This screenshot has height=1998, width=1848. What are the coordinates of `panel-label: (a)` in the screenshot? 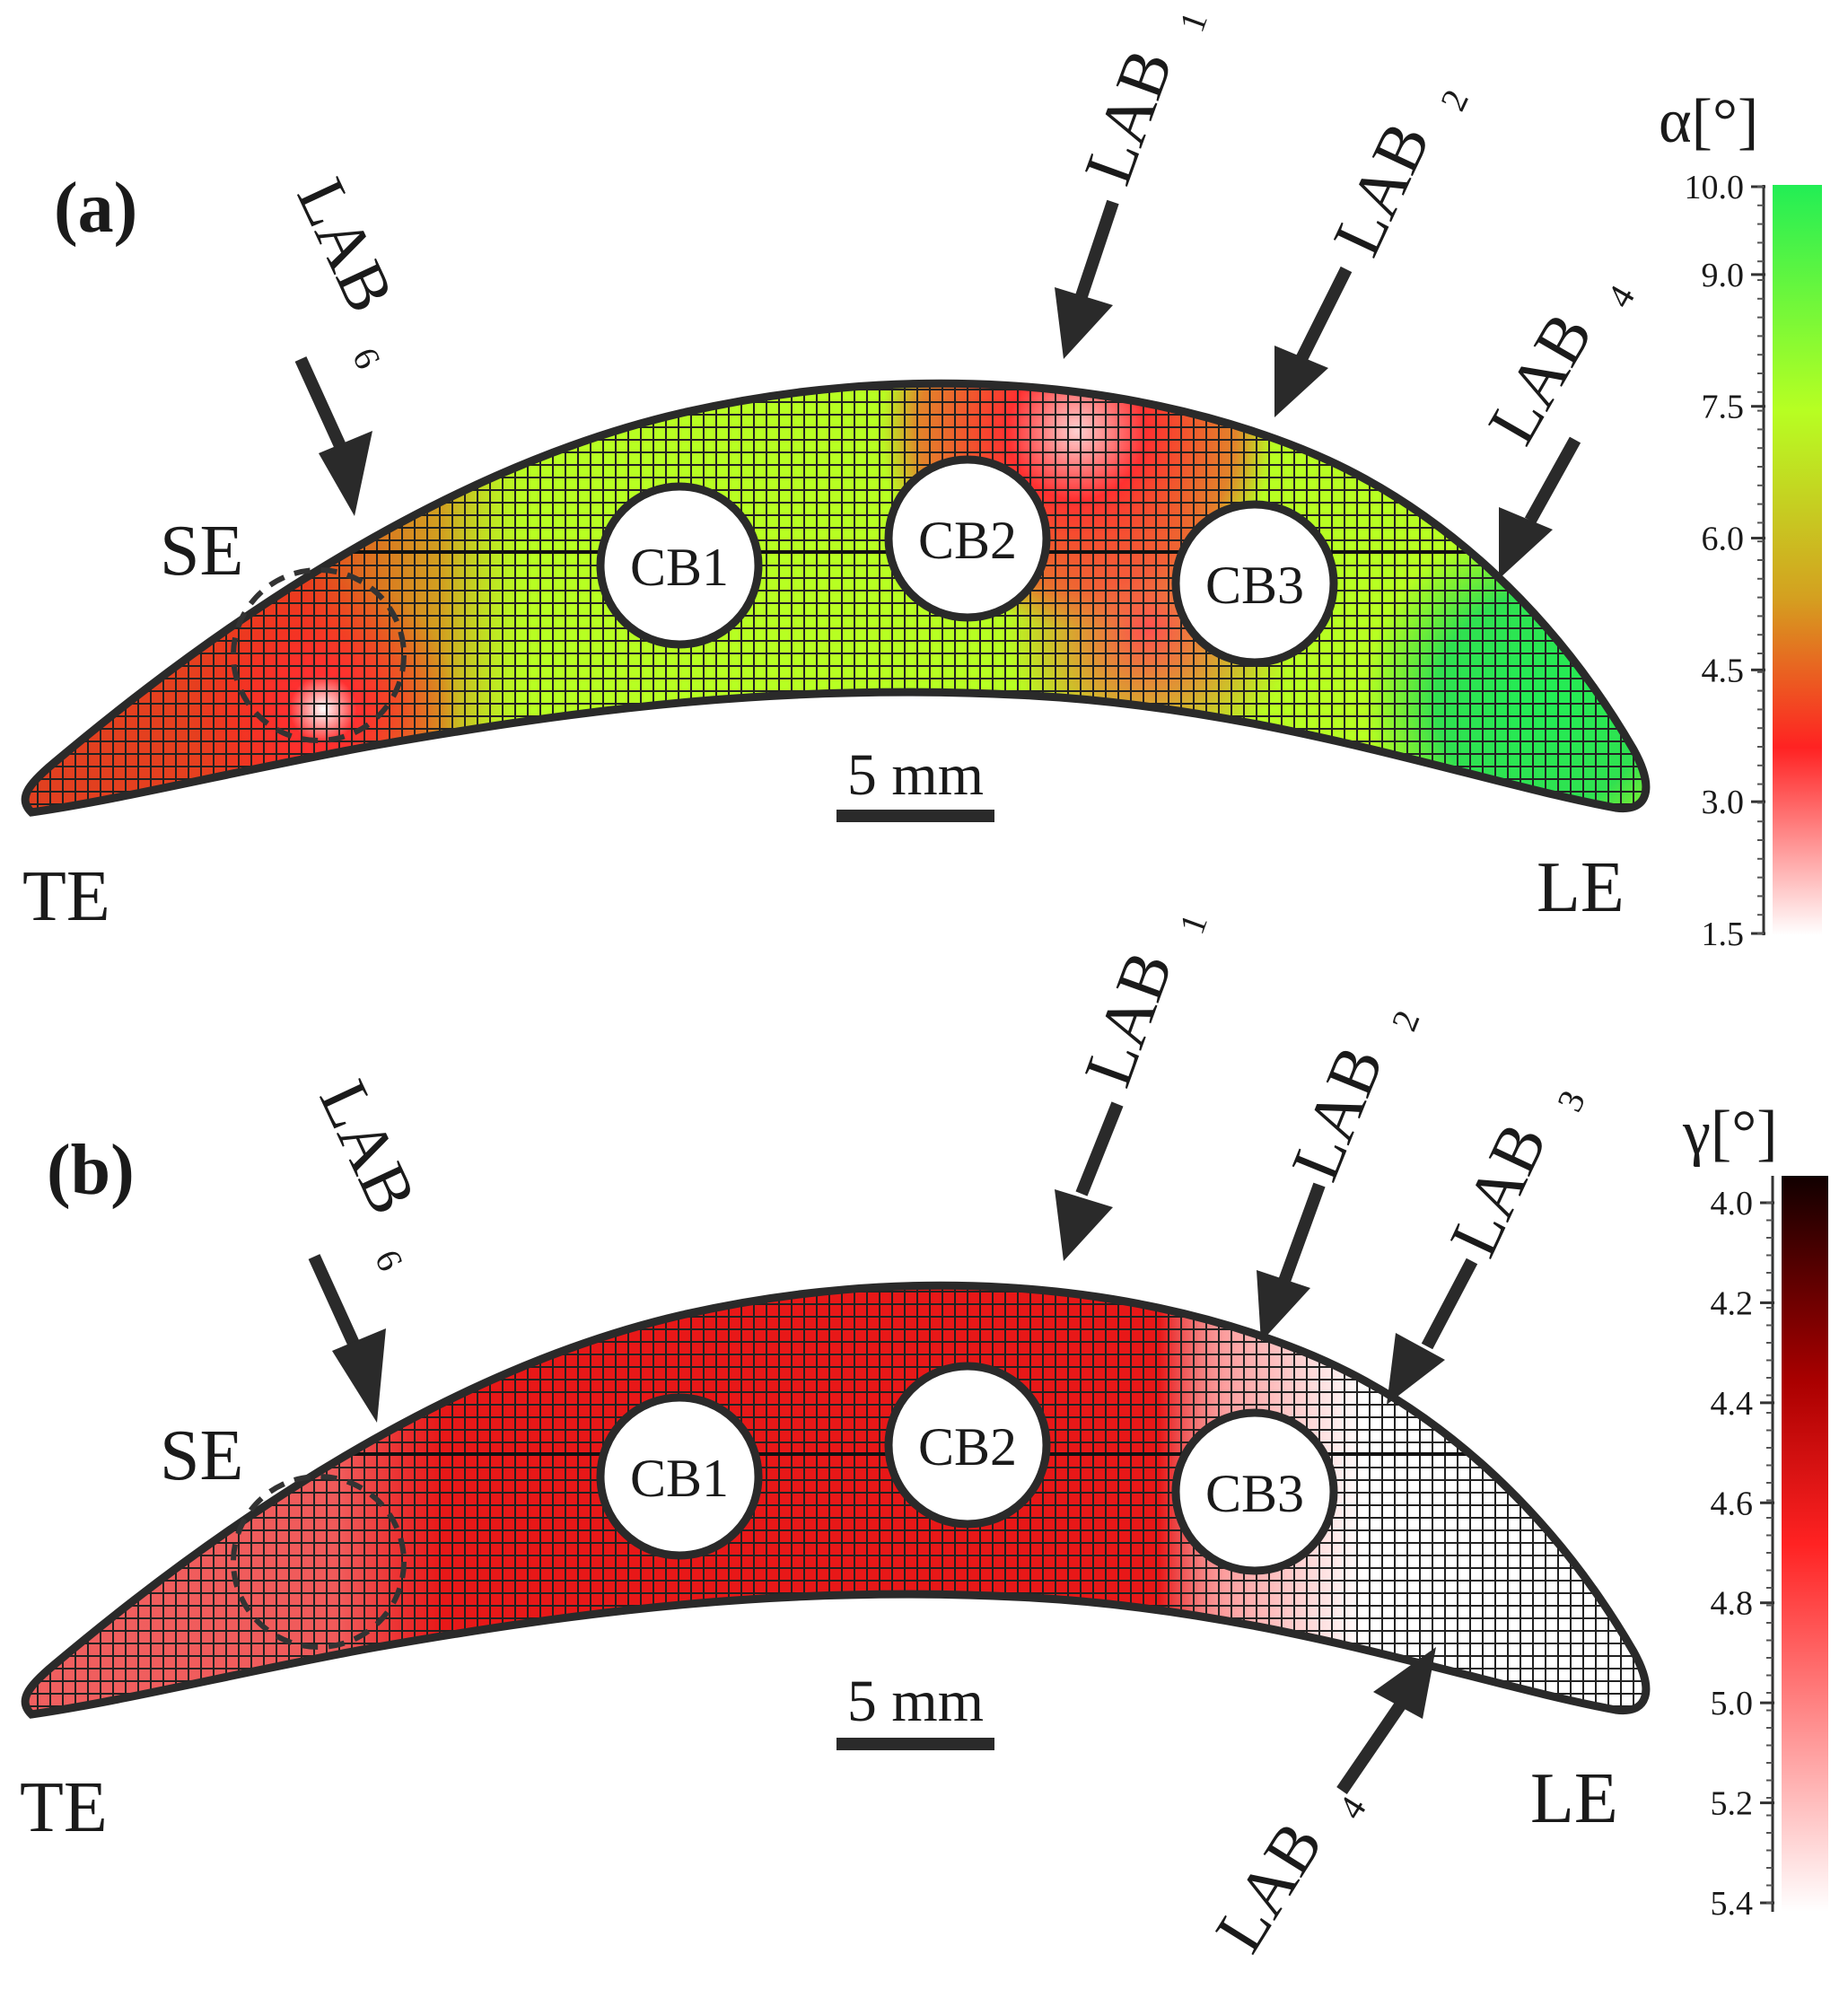 It's located at (95, 209).